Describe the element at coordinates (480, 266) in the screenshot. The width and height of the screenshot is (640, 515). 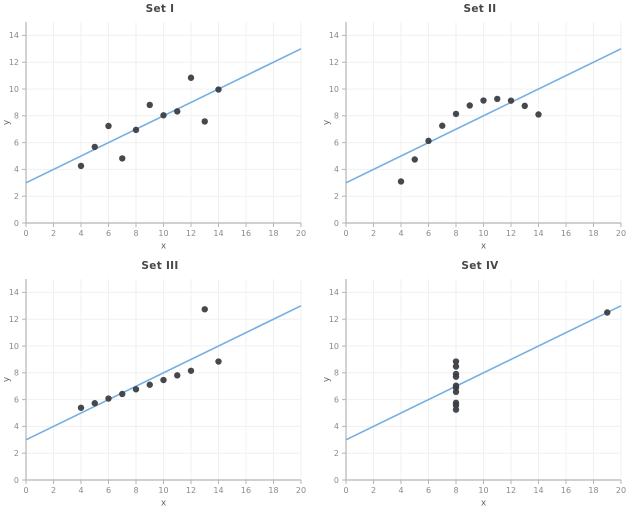
I see `chart-title-set-iv: Set IV` at that location.